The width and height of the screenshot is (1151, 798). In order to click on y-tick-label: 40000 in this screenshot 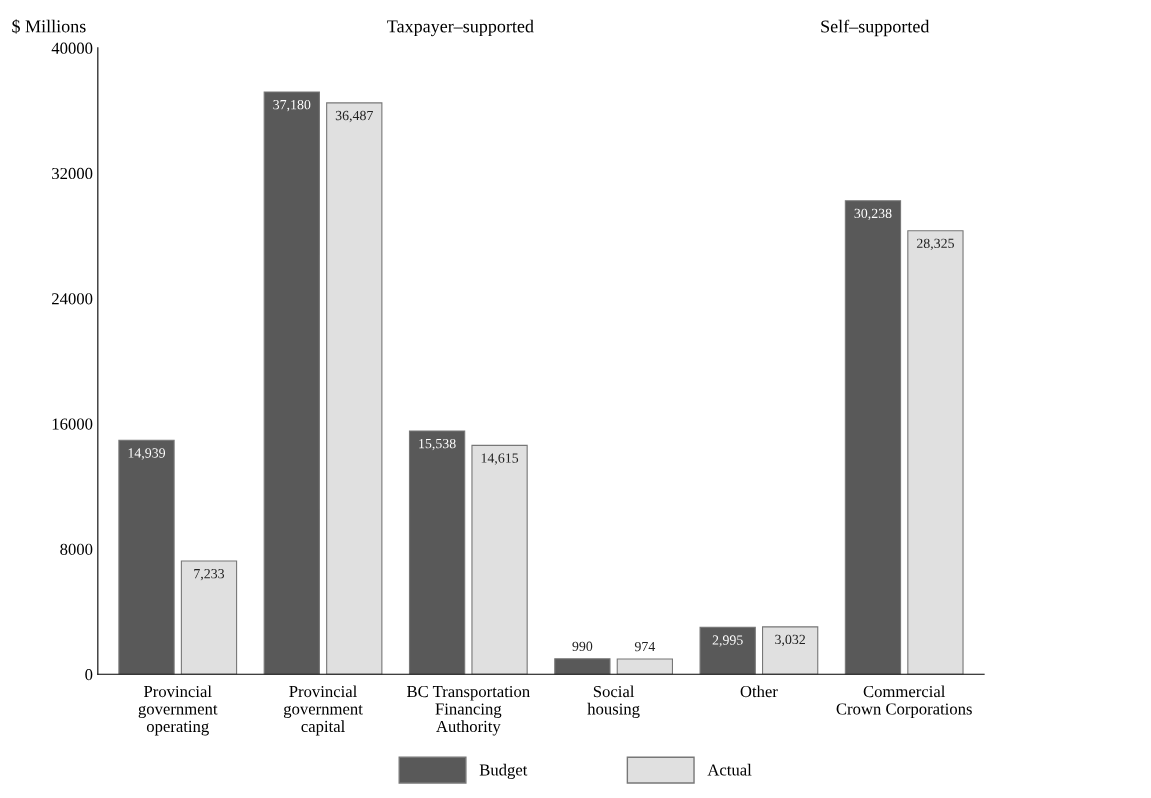, I will do `click(72, 48)`.